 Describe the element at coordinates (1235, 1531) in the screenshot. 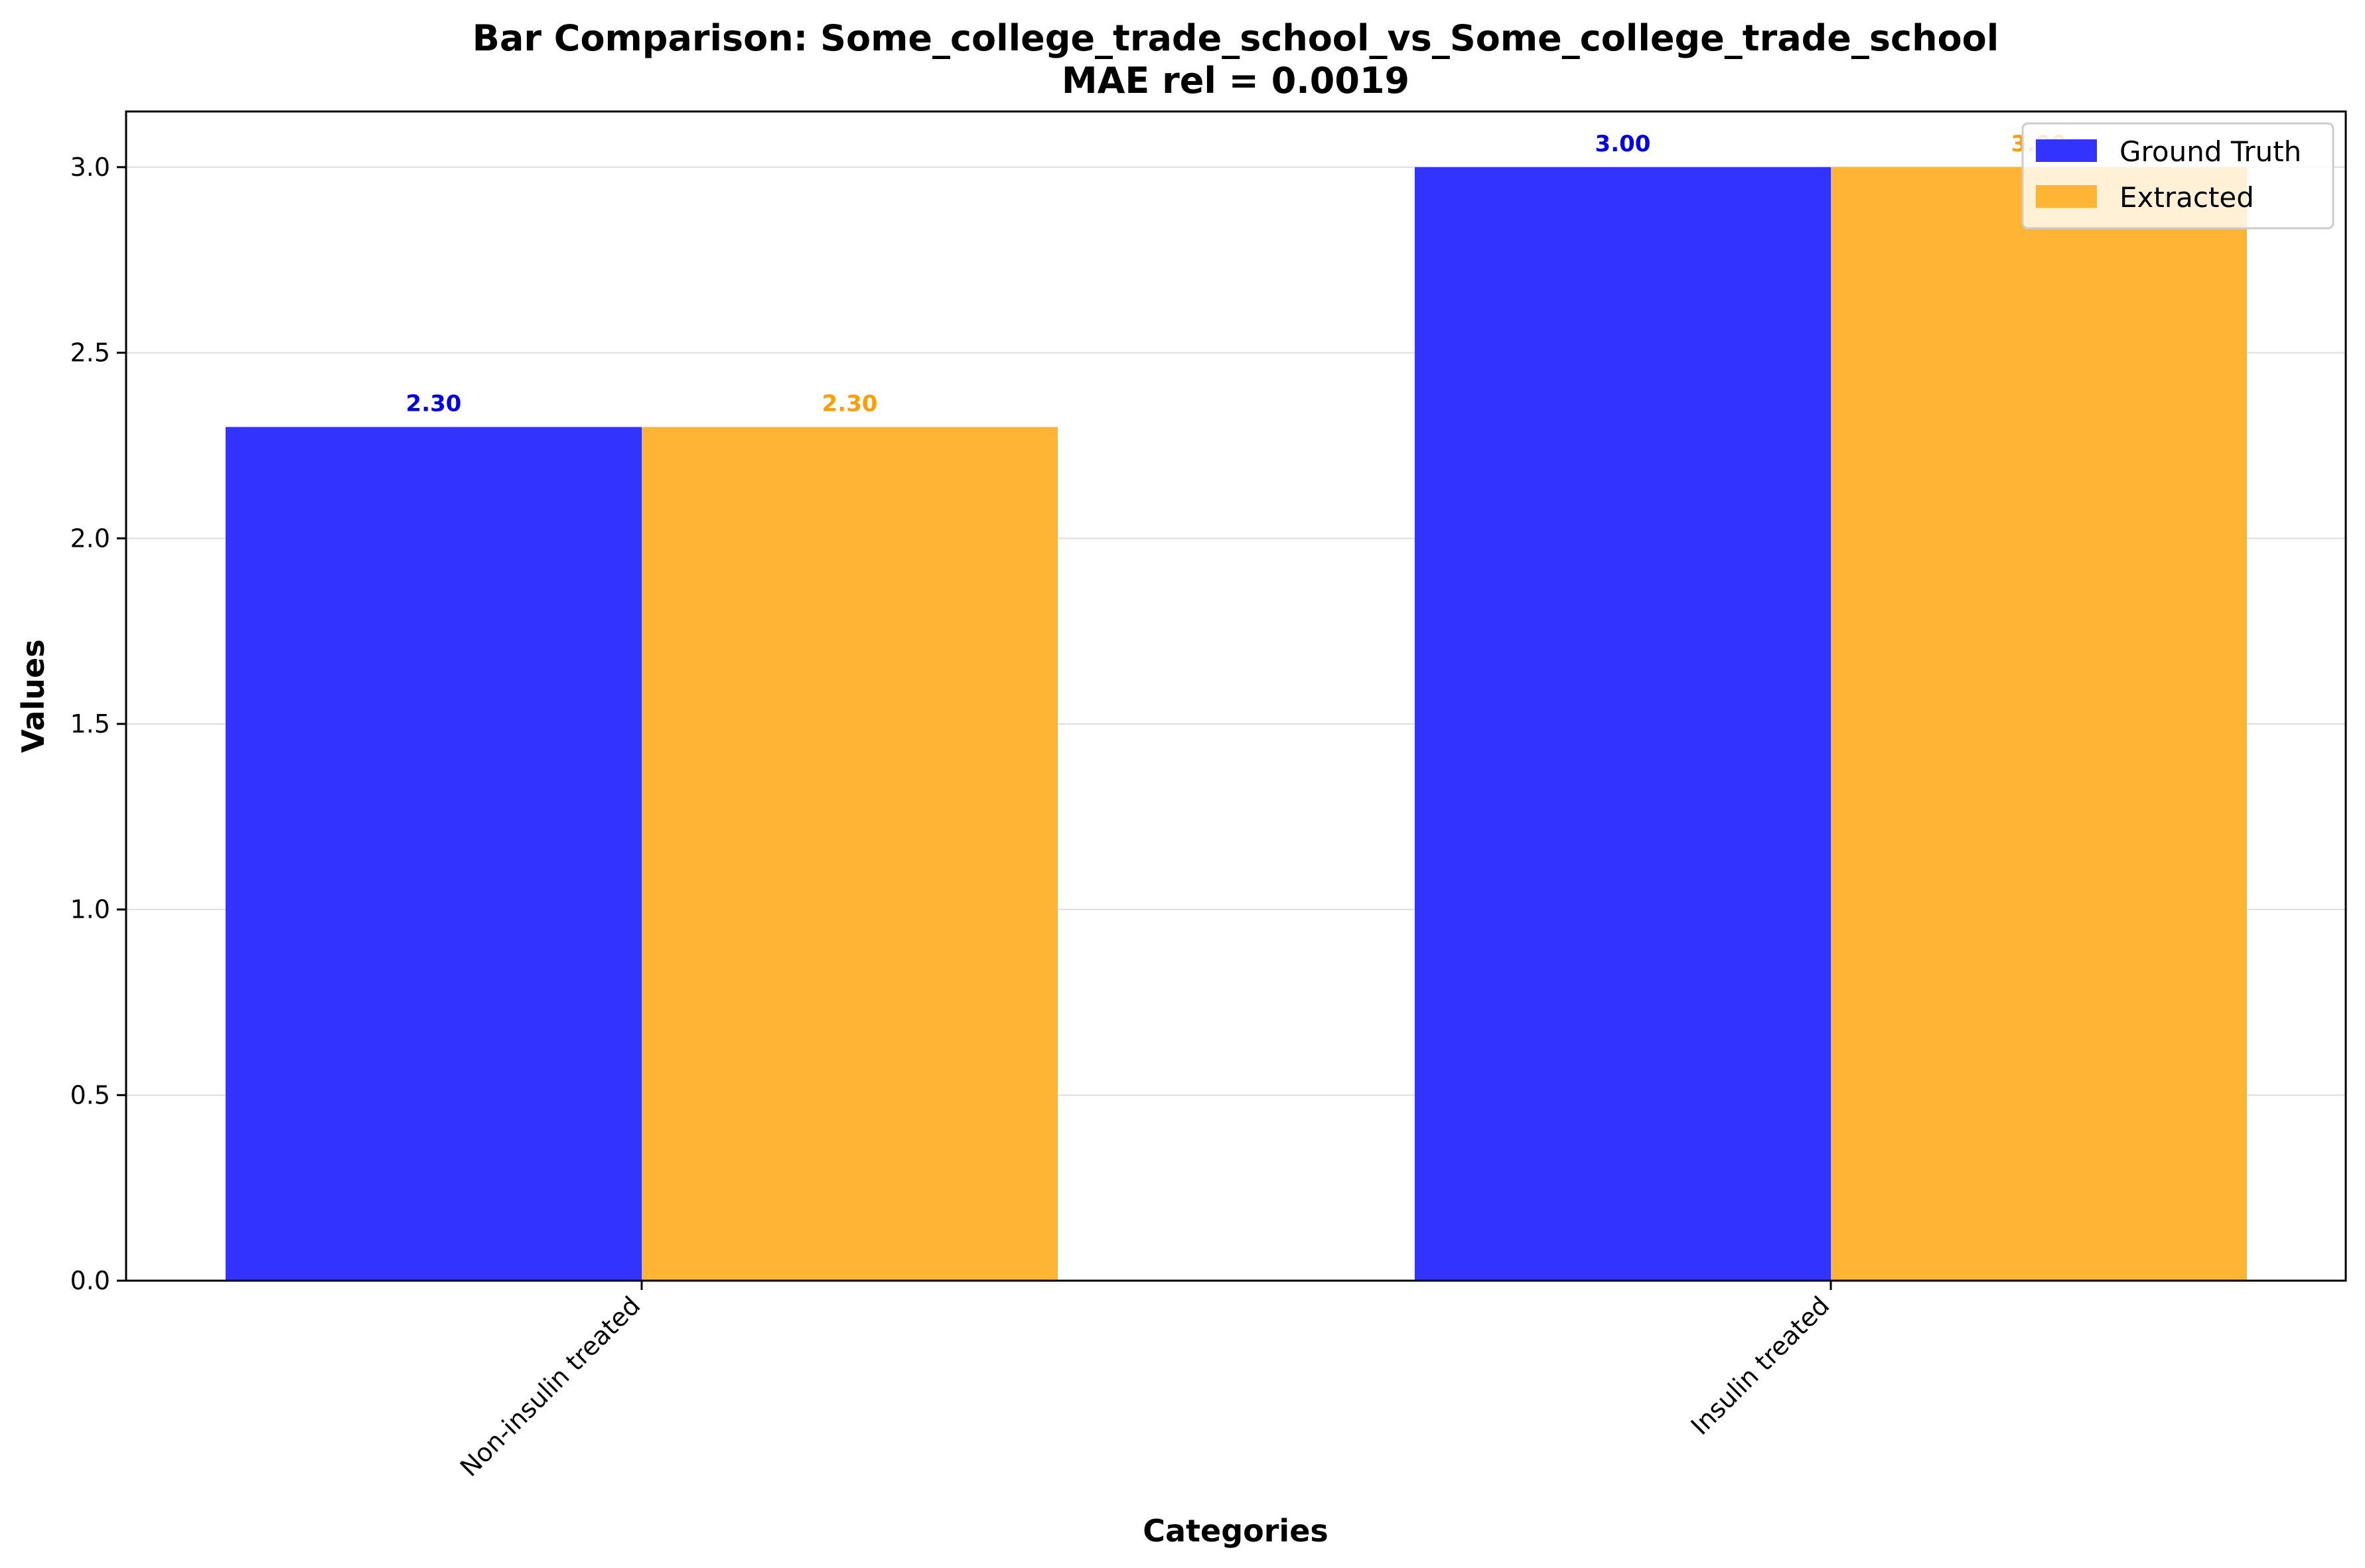

I see `x-axis-label: Categories` at that location.